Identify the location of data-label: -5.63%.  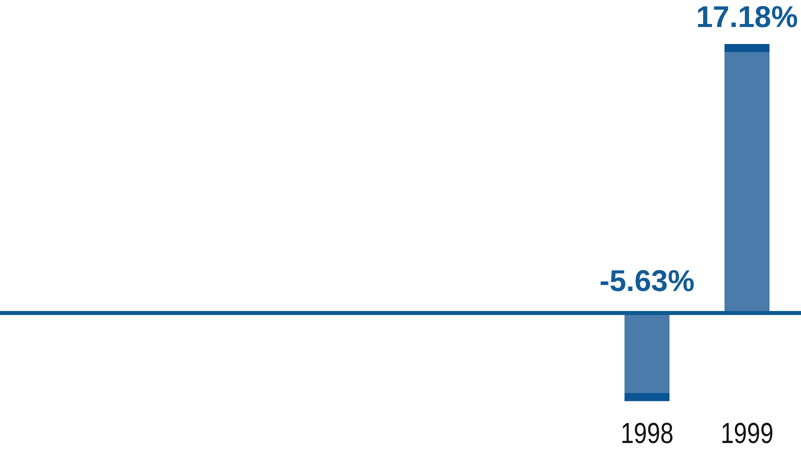
(647, 281).